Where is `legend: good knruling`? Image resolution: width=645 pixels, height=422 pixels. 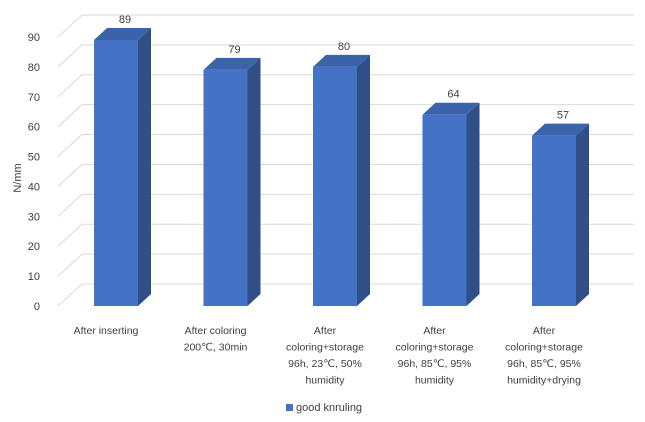
legend: good knruling is located at coordinates (324, 408).